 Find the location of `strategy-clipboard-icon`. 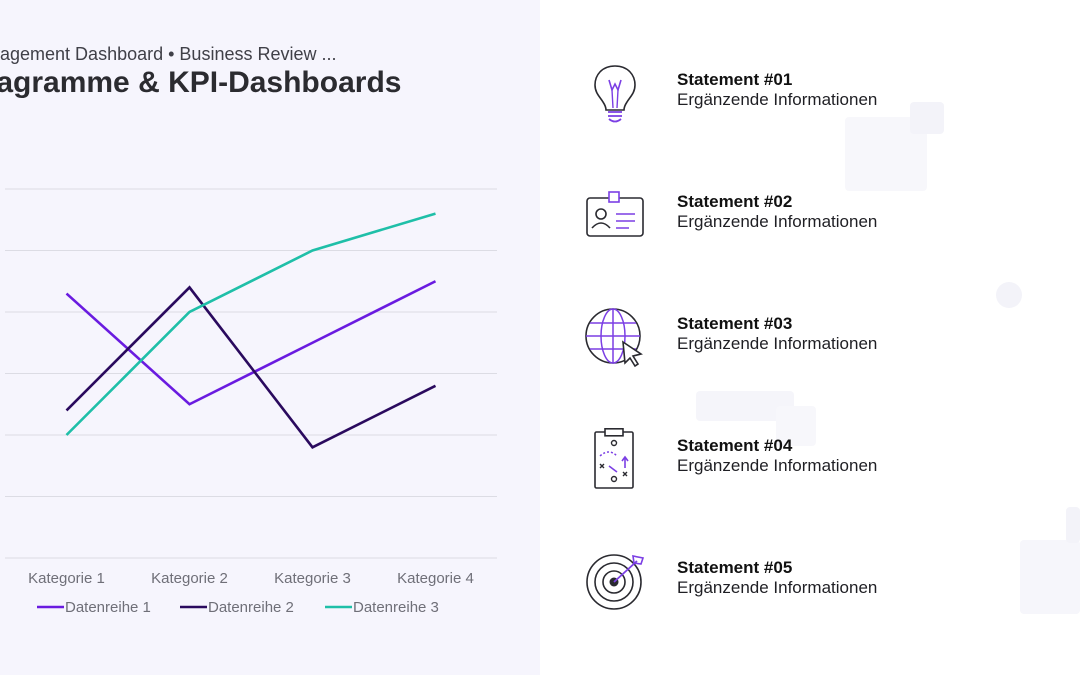

strategy-clipboard-icon is located at coordinates (614, 458).